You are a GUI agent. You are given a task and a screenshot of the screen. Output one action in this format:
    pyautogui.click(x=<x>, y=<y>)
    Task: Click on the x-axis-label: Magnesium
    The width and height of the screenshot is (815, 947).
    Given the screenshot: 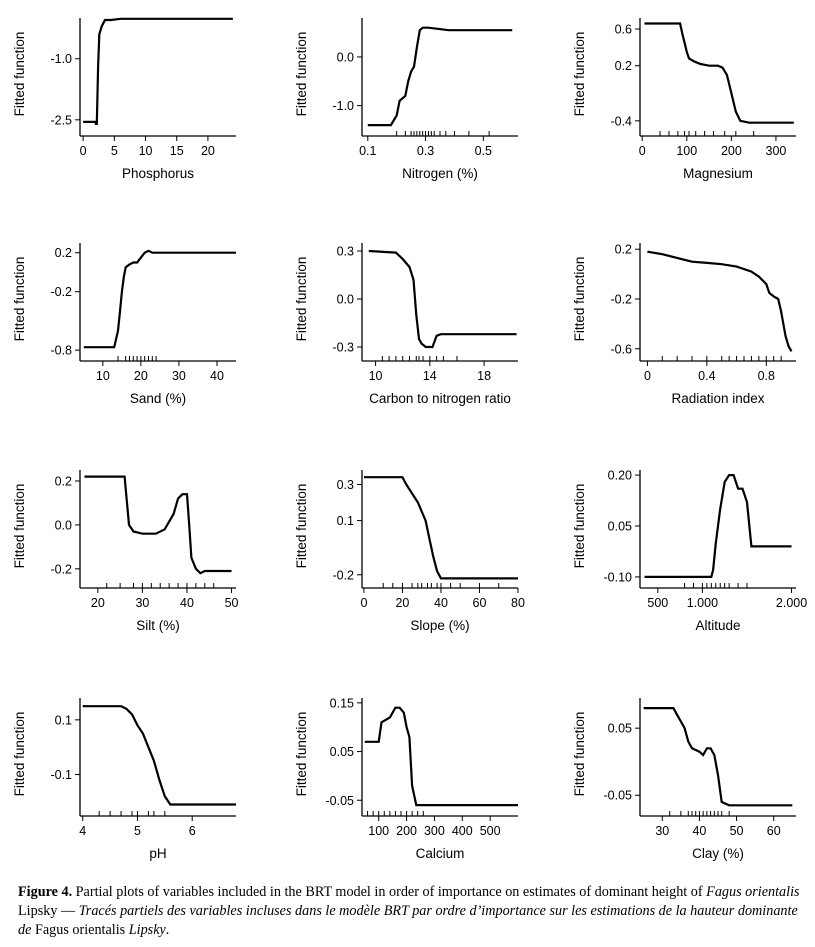 What is the action you would take?
    pyautogui.click(x=718, y=173)
    